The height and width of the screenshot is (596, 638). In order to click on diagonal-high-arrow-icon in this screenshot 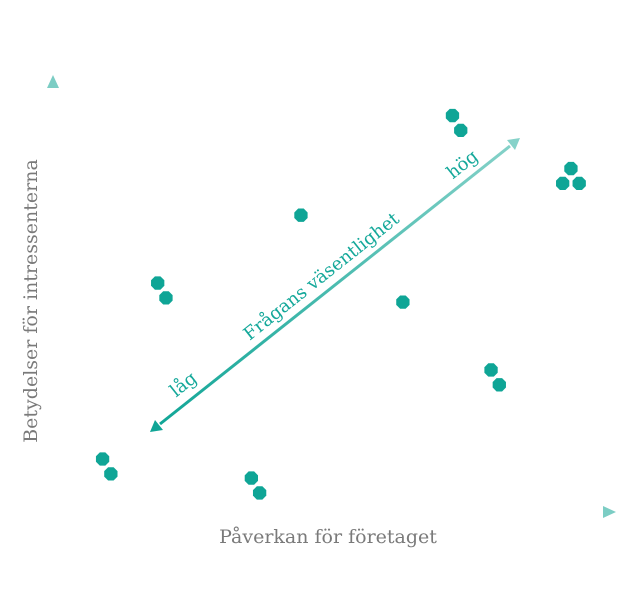, I will do `click(513, 144)`.